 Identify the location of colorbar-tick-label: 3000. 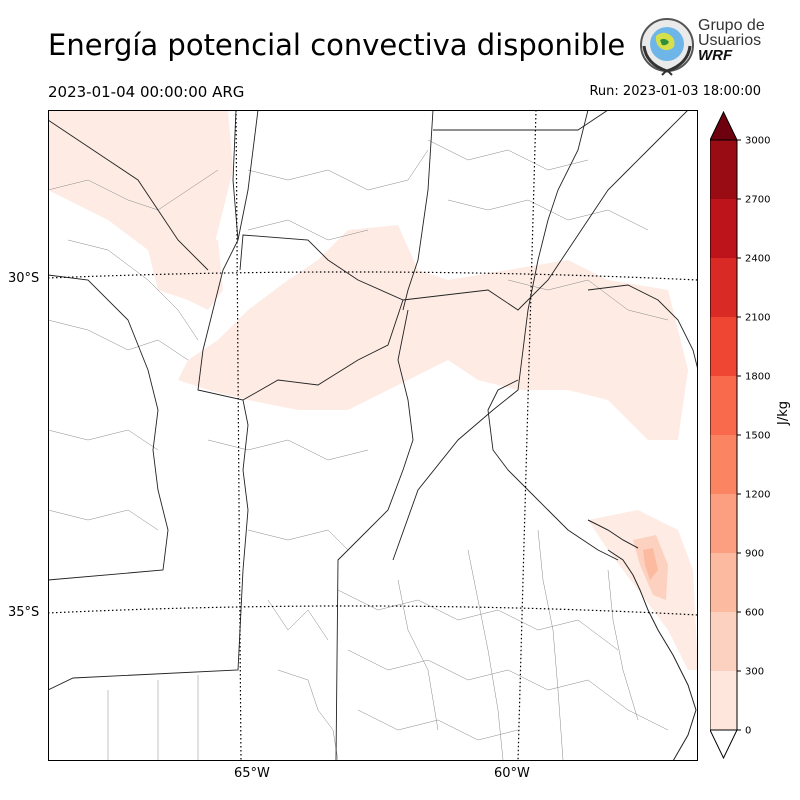
(757, 141).